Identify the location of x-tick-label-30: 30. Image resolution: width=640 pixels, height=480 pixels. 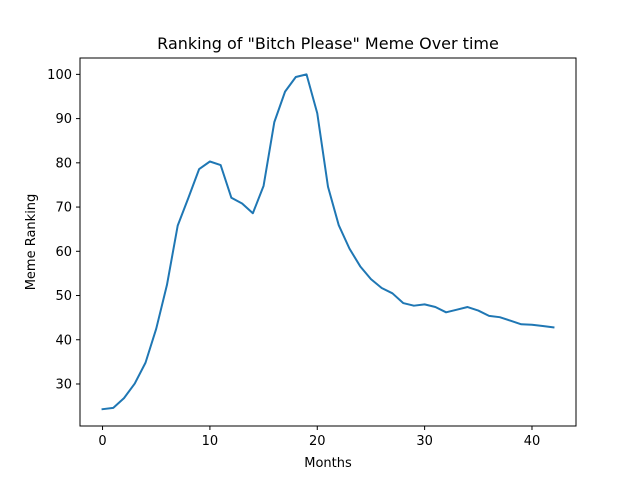
(424, 441).